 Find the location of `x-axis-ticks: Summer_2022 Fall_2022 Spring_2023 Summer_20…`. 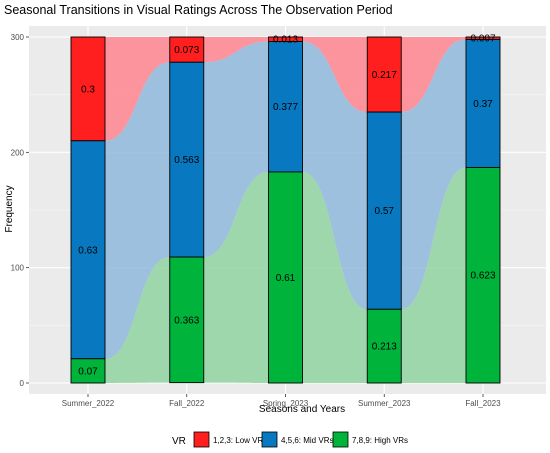

x-axis-ticks: Summer_2022 Fall_2022 Spring_2023 Summer_20… is located at coordinates (281, 401).